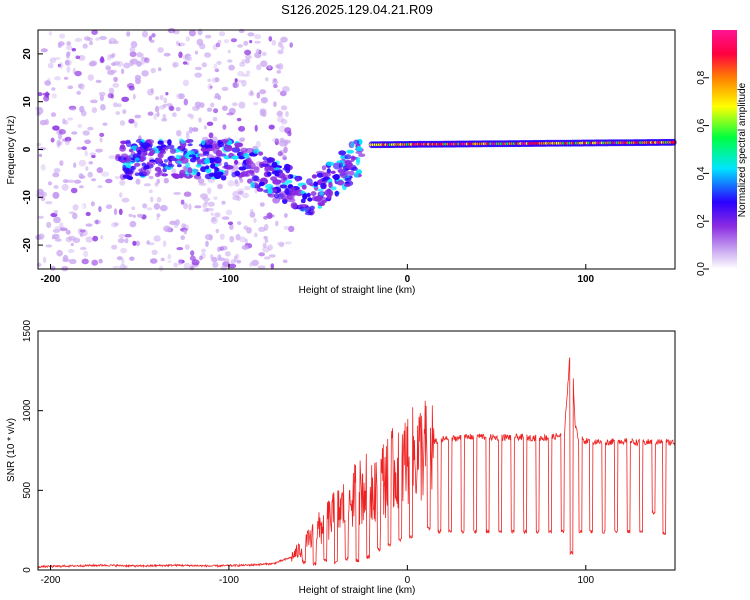  I want to click on colorbar-ticks: 0.0 0.2 0.4 0.6 0.8, so click(702, 173).